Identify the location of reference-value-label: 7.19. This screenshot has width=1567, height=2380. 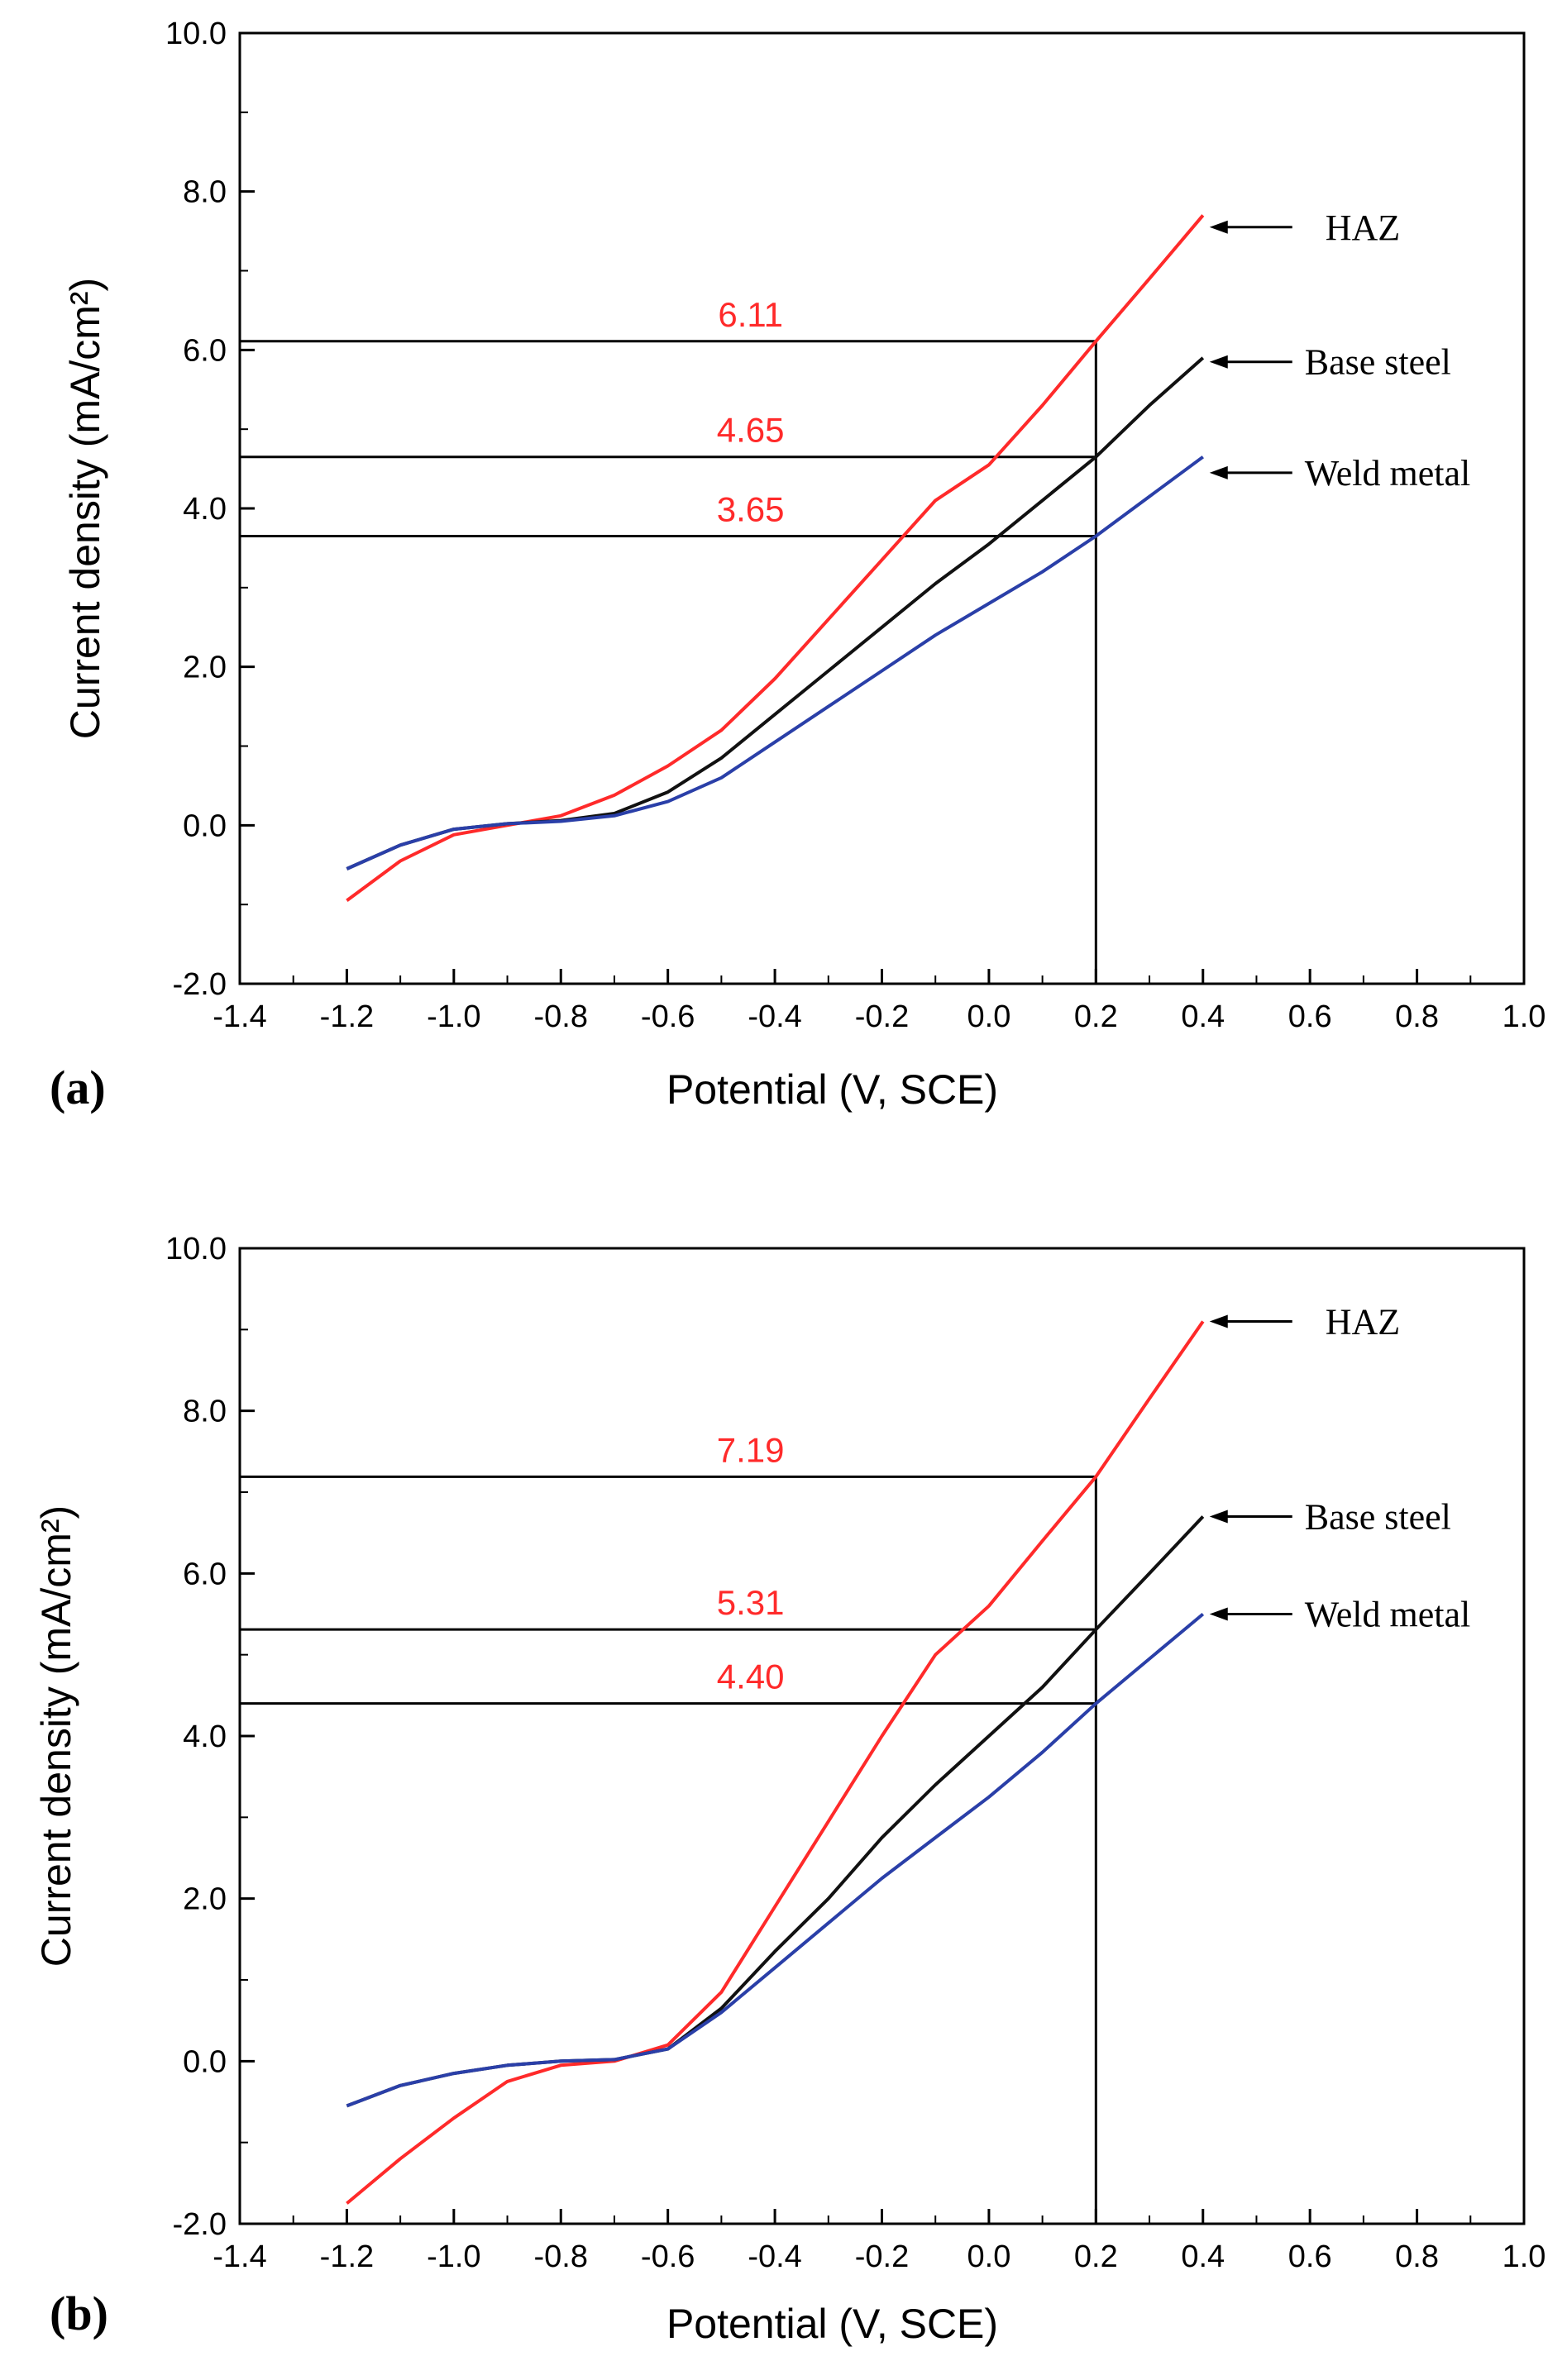
(751, 1449).